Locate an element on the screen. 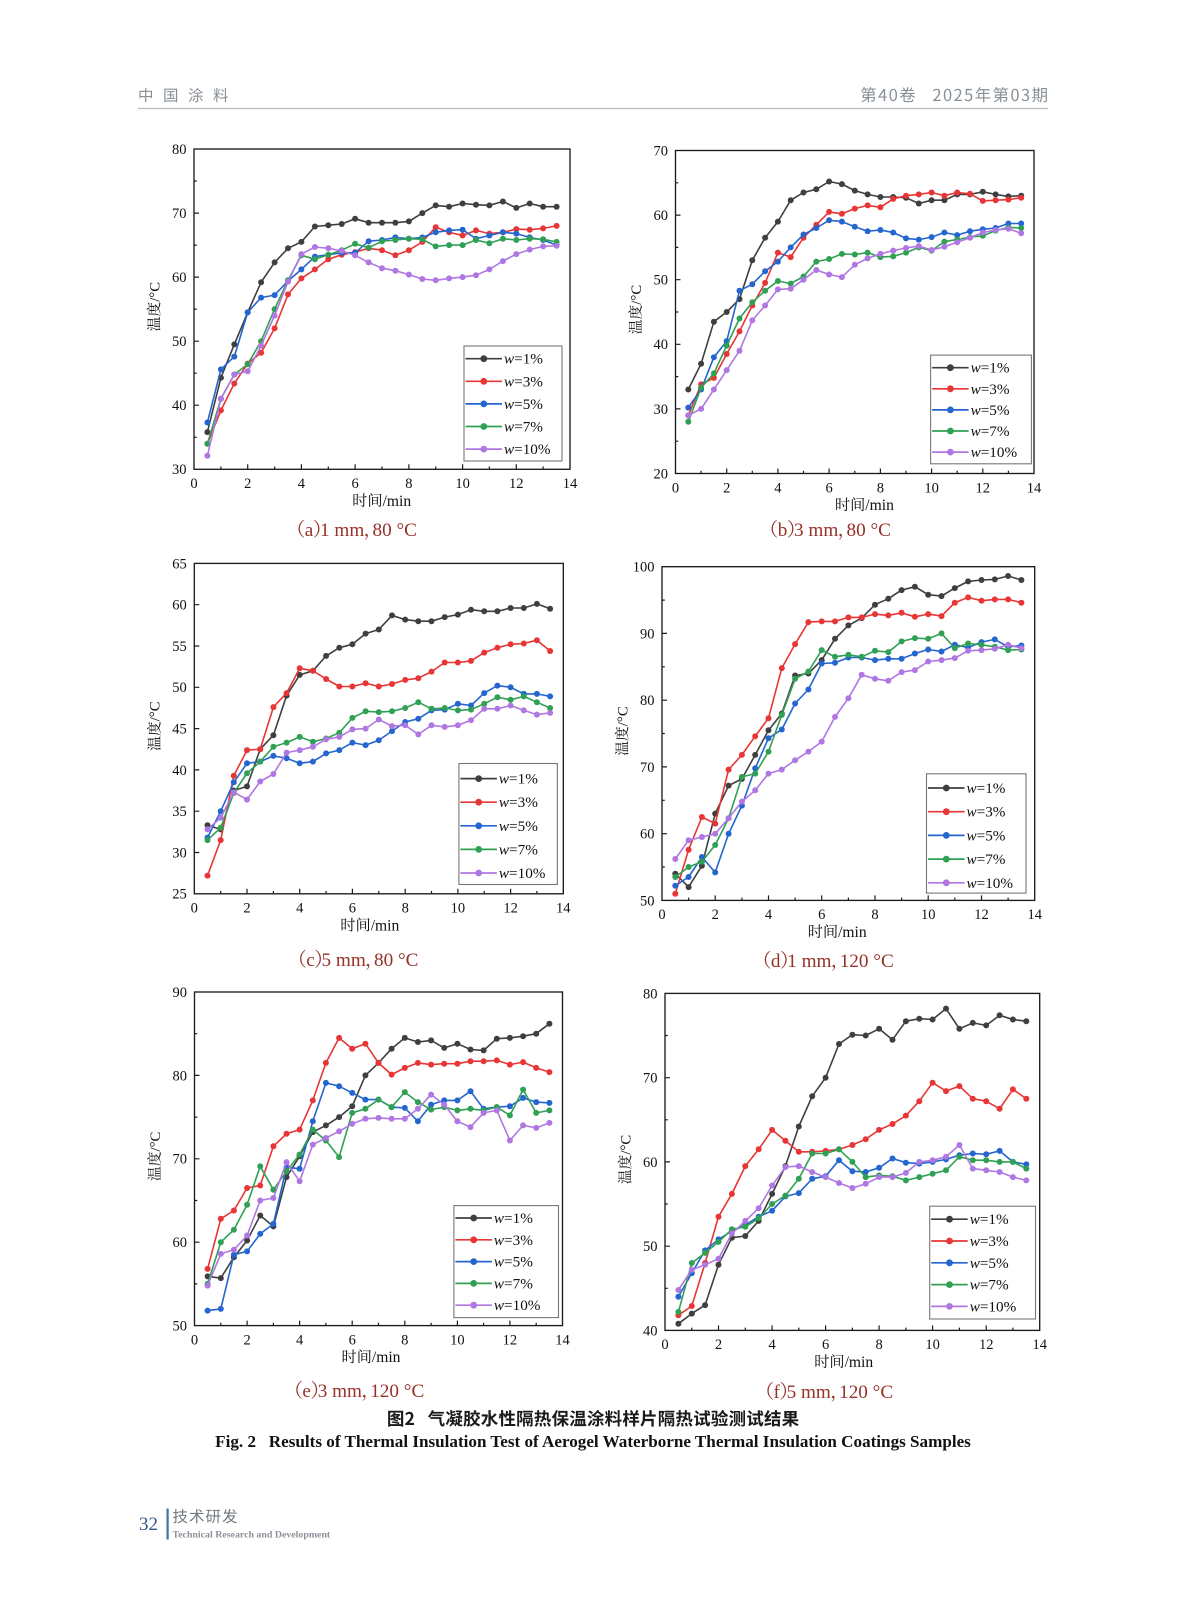 Image resolution: width=1187 pixels, height=1600 pixels. svg-text: 65 is located at coordinates (179, 564).